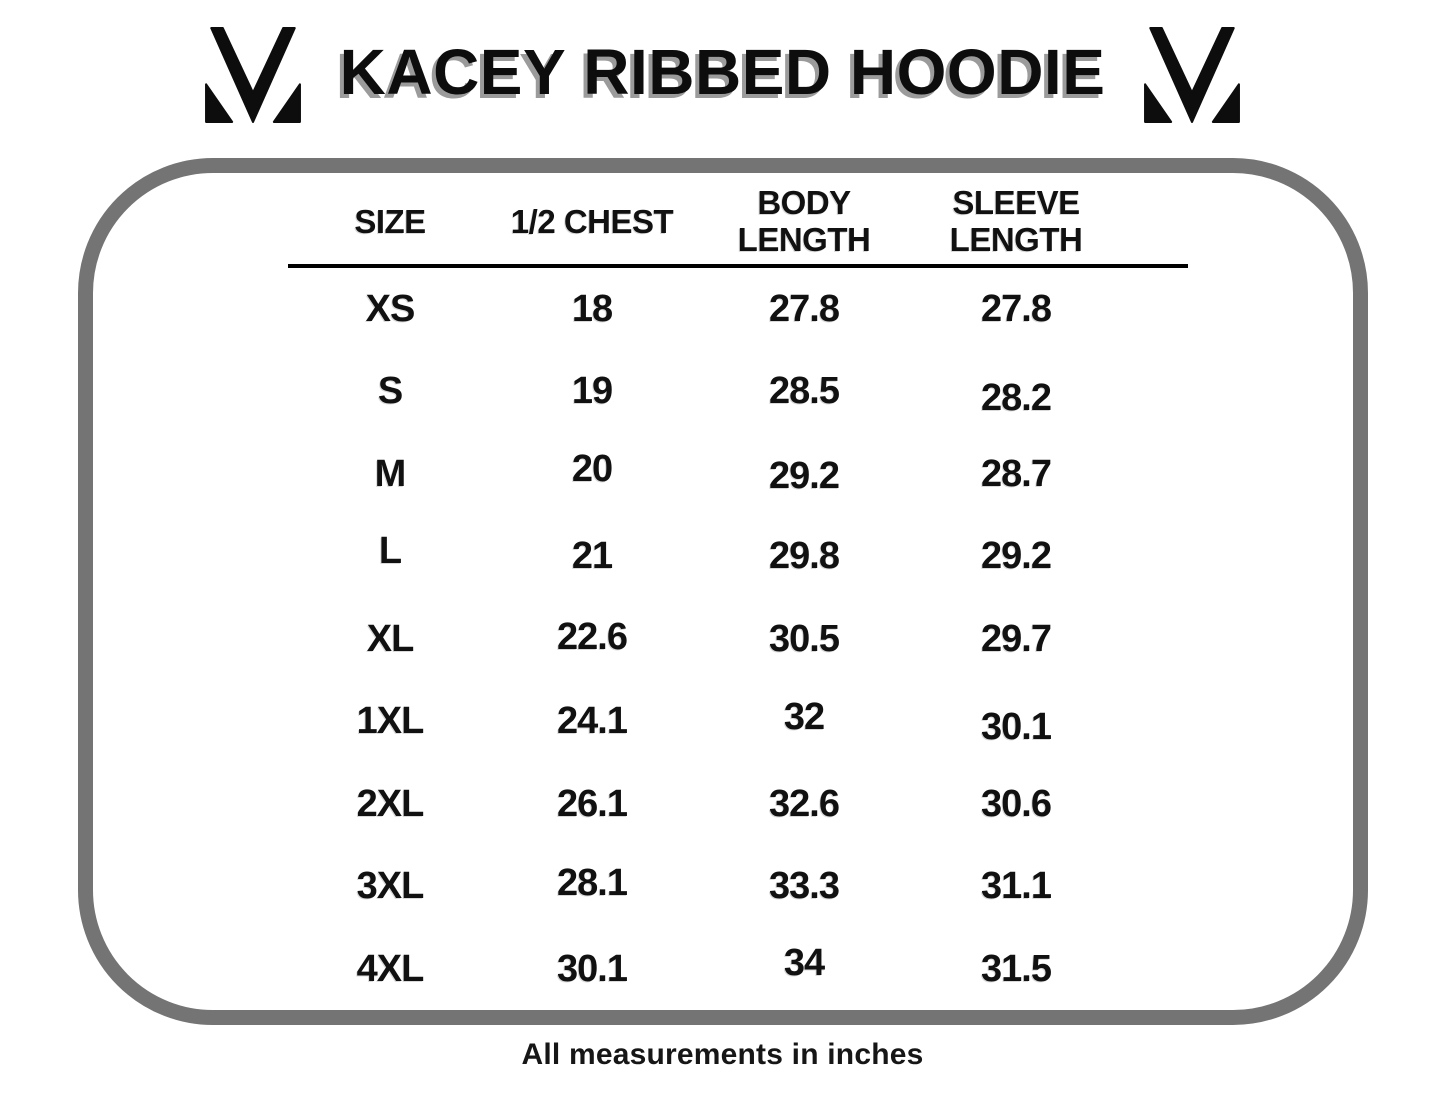  Describe the element at coordinates (738, 309) in the screenshot. I see `row-xs: XS 18 27.8 27.8` at that location.